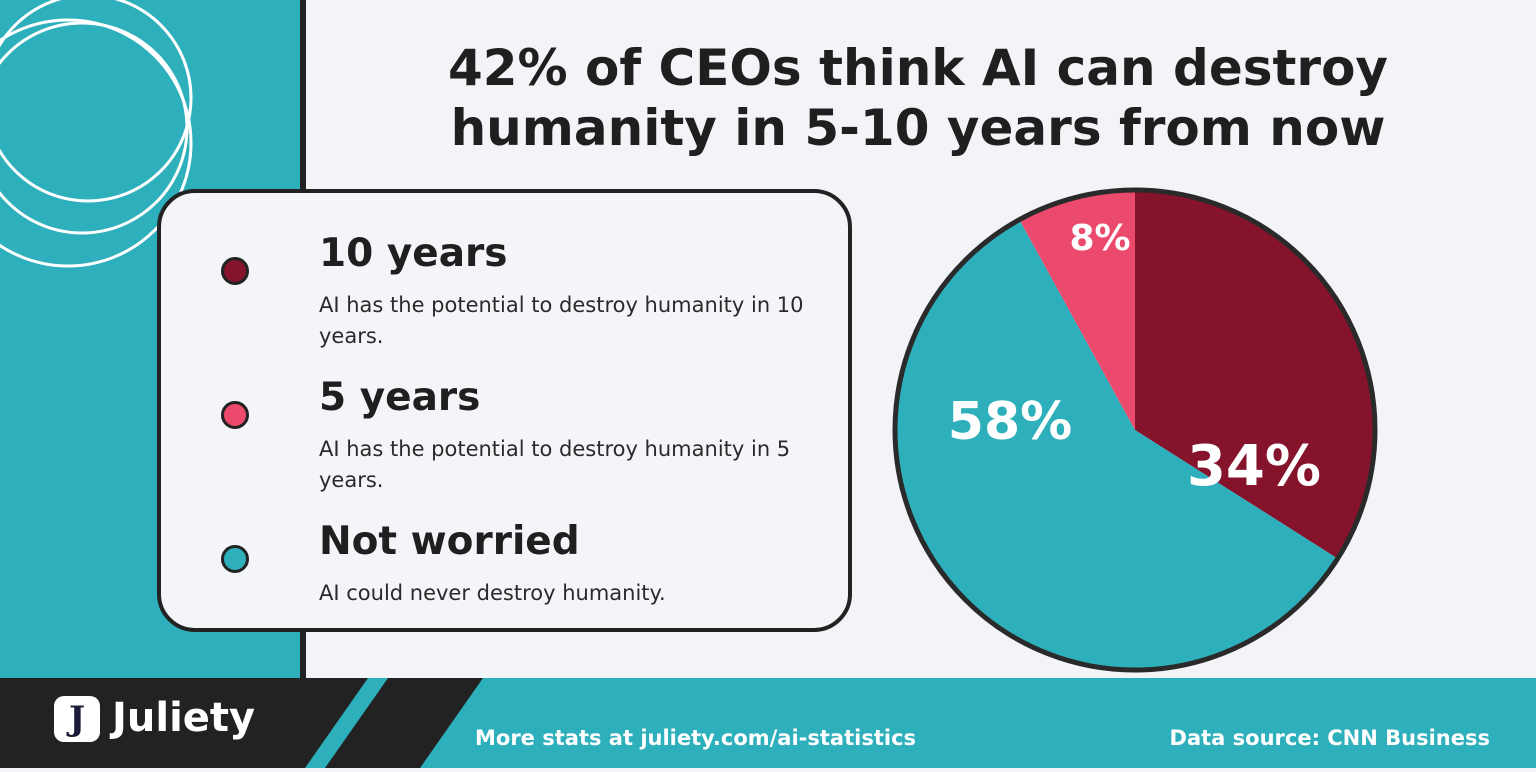 The image size is (1536, 772). What do you see at coordinates (1077, 310) in the screenshot?
I see `pie-slice-5-years` at bounding box center [1077, 310].